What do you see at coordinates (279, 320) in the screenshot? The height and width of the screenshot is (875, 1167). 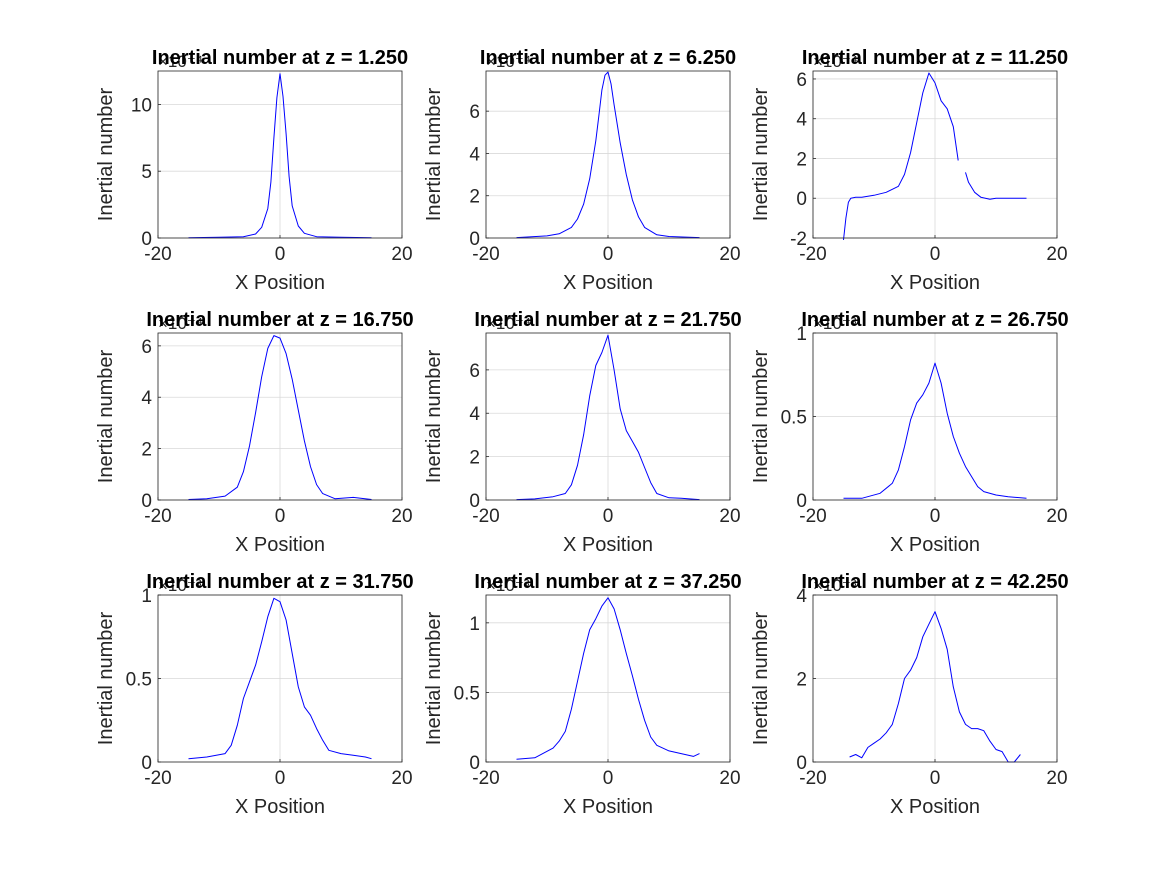 I see `subplot-title: Inertial number at z = 16.750` at bounding box center [279, 320].